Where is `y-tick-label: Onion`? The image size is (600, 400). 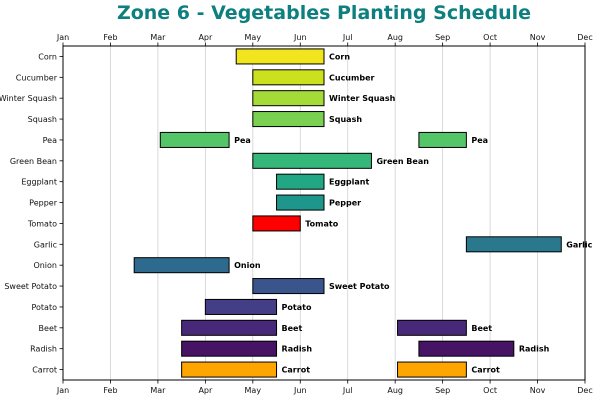 y-tick-label: Onion is located at coordinates (45, 265).